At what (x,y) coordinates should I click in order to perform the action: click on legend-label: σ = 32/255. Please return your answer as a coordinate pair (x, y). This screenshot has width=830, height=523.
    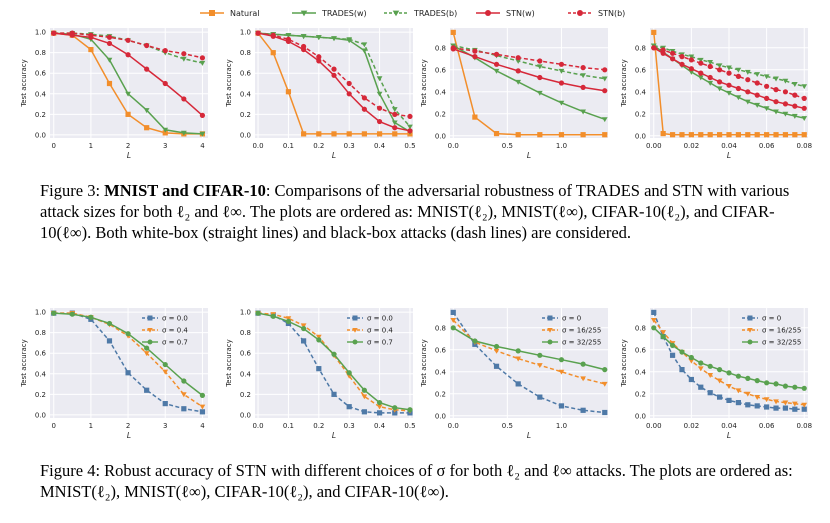
    Looking at the image, I should click on (781, 343).